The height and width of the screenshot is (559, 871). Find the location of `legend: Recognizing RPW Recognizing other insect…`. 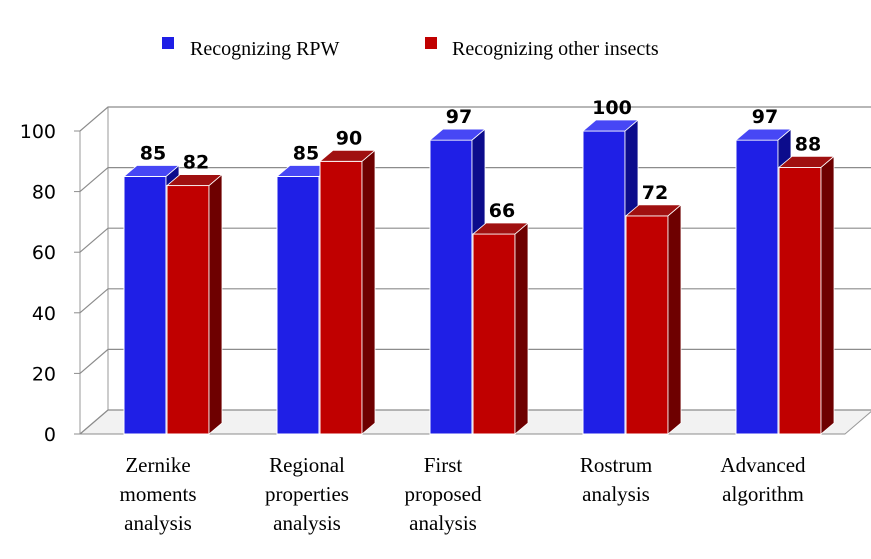

legend: Recognizing RPW Recognizing other insect… is located at coordinates (410, 48).